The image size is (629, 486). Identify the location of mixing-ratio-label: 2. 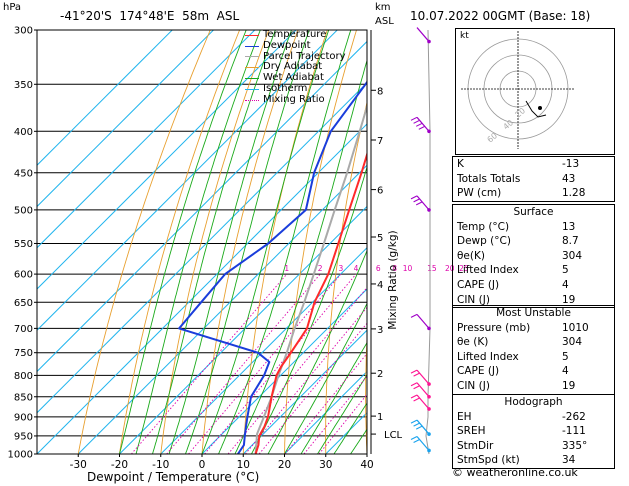
(320, 268).